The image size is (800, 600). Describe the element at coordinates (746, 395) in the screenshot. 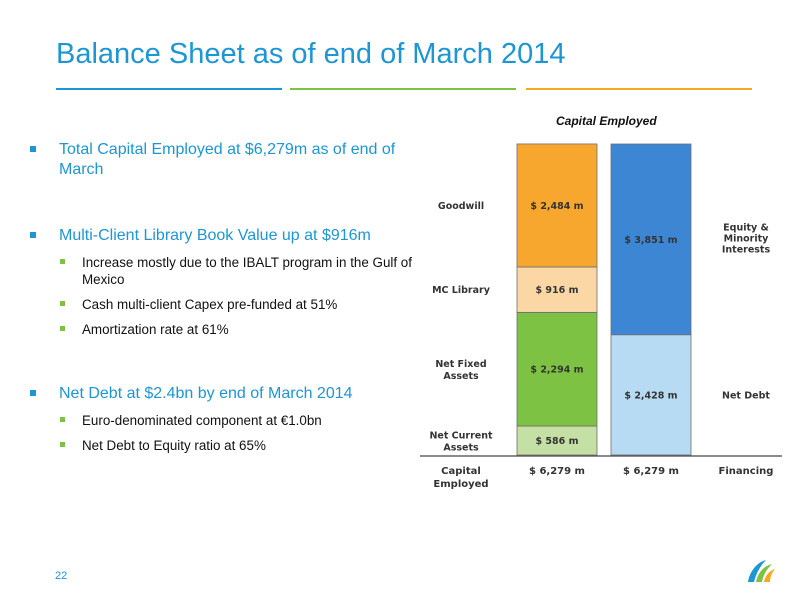

I see `segment-label-net-debt: Net Debt` at that location.